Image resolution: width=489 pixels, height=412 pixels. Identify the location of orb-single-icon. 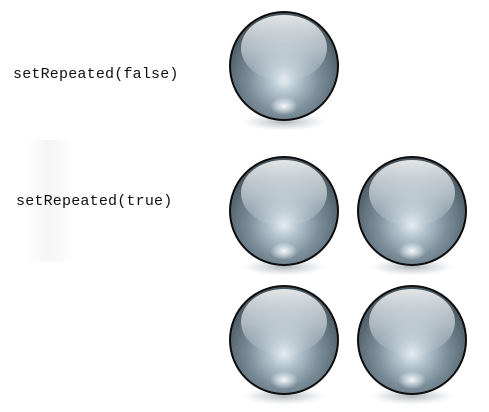
(284, 74).